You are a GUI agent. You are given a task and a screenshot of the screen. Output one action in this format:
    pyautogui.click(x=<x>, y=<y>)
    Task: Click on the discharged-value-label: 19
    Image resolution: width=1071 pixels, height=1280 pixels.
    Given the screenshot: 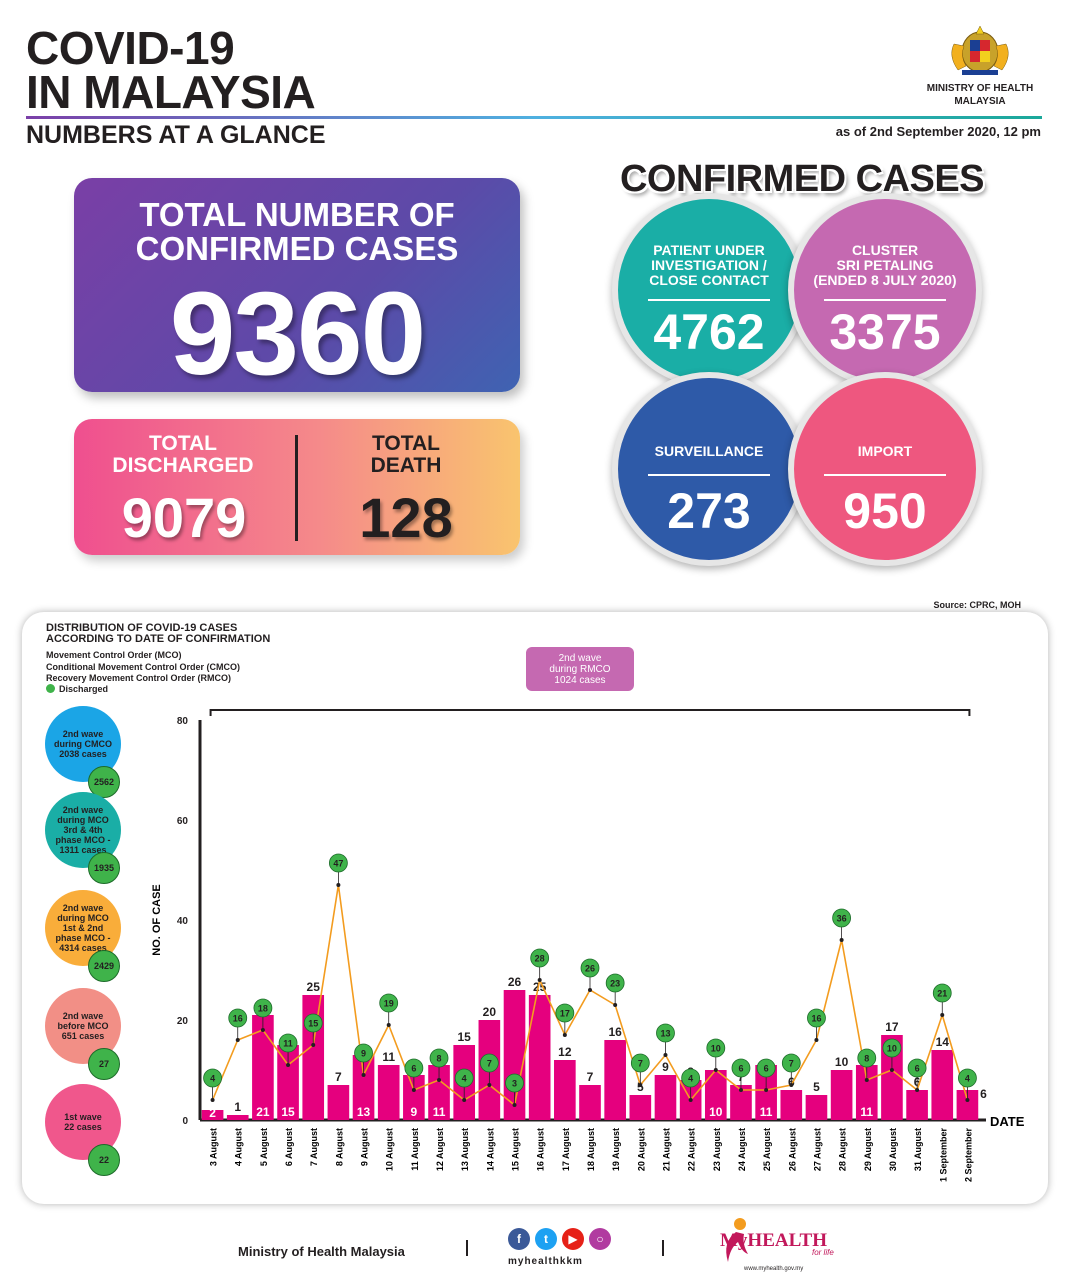 What is the action you would take?
    pyautogui.click(x=389, y=1004)
    